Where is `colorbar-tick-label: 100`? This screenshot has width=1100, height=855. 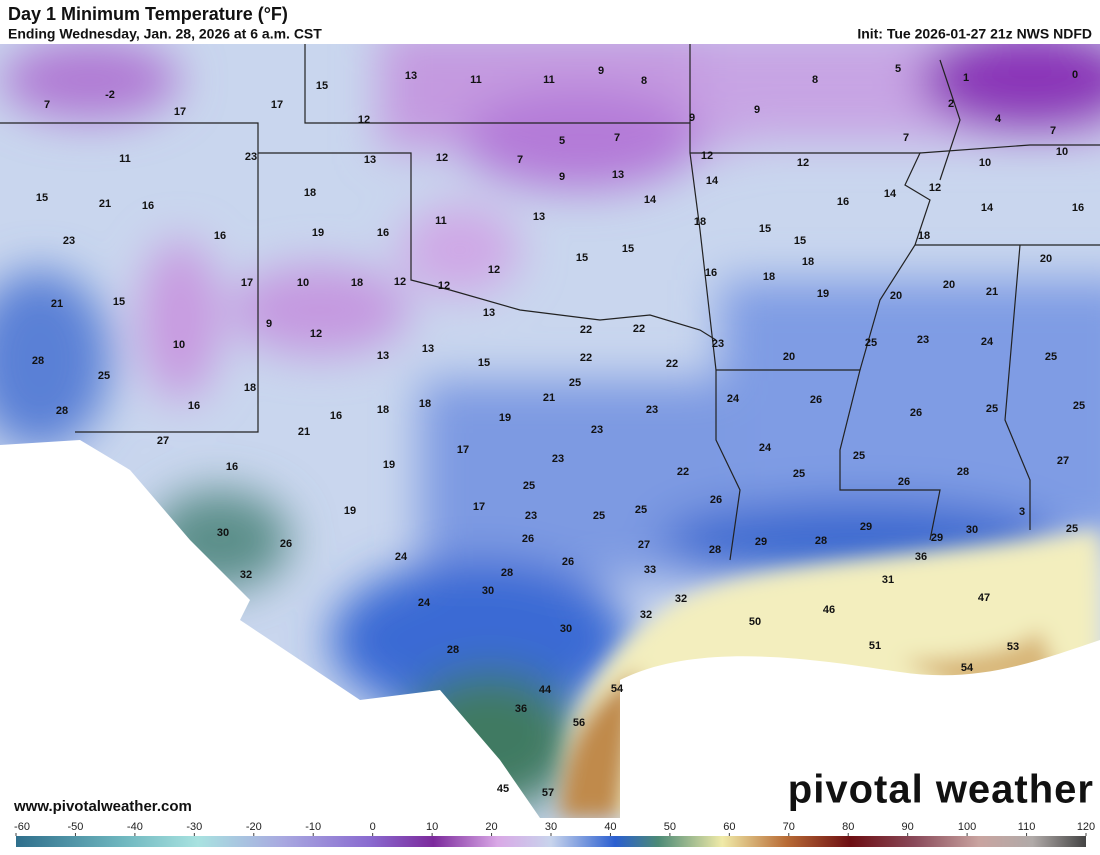 colorbar-tick-label: 100 is located at coordinates (967, 827).